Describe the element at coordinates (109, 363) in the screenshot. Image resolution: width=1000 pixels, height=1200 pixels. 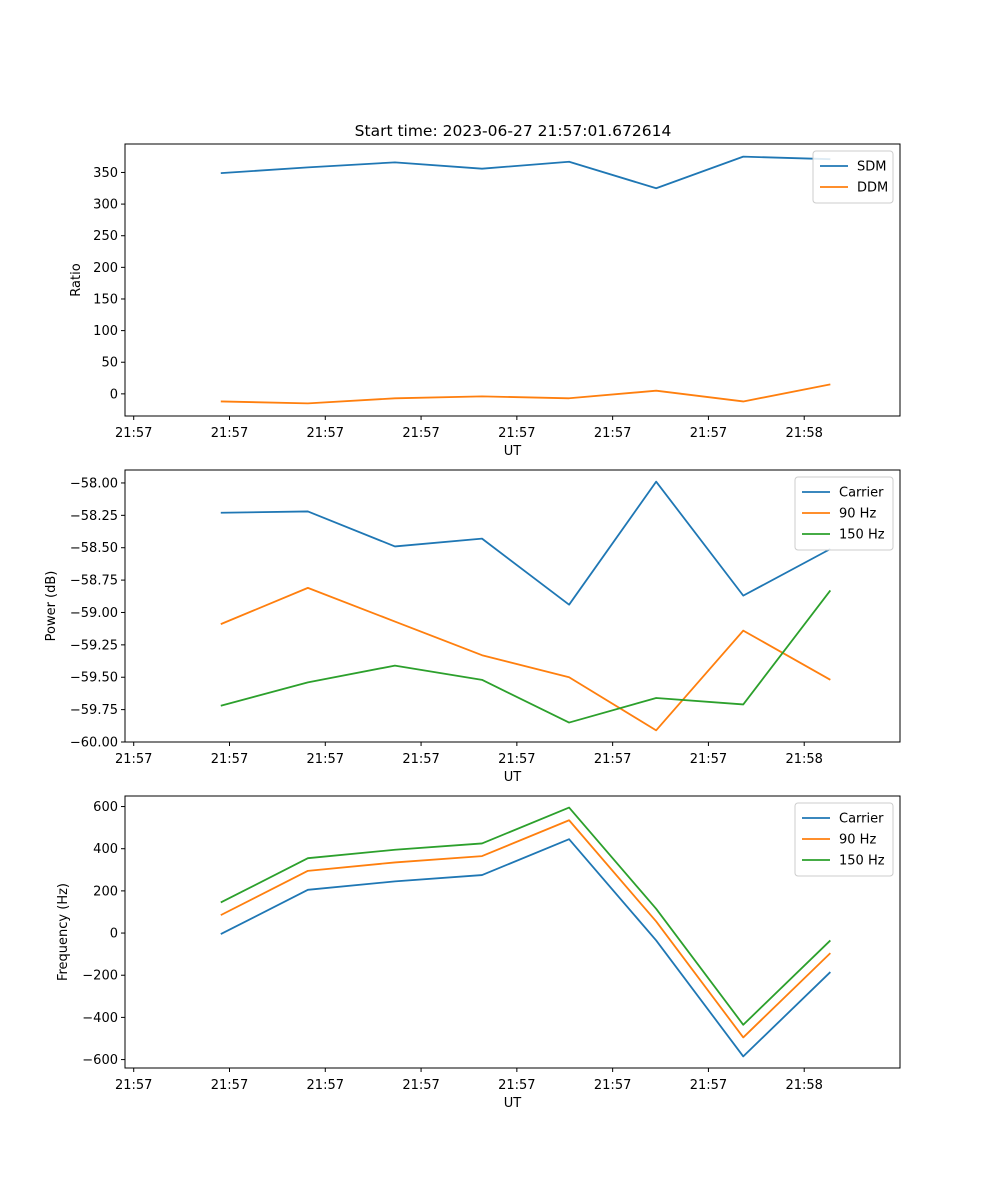
I see `y-tick-label: 50` at that location.